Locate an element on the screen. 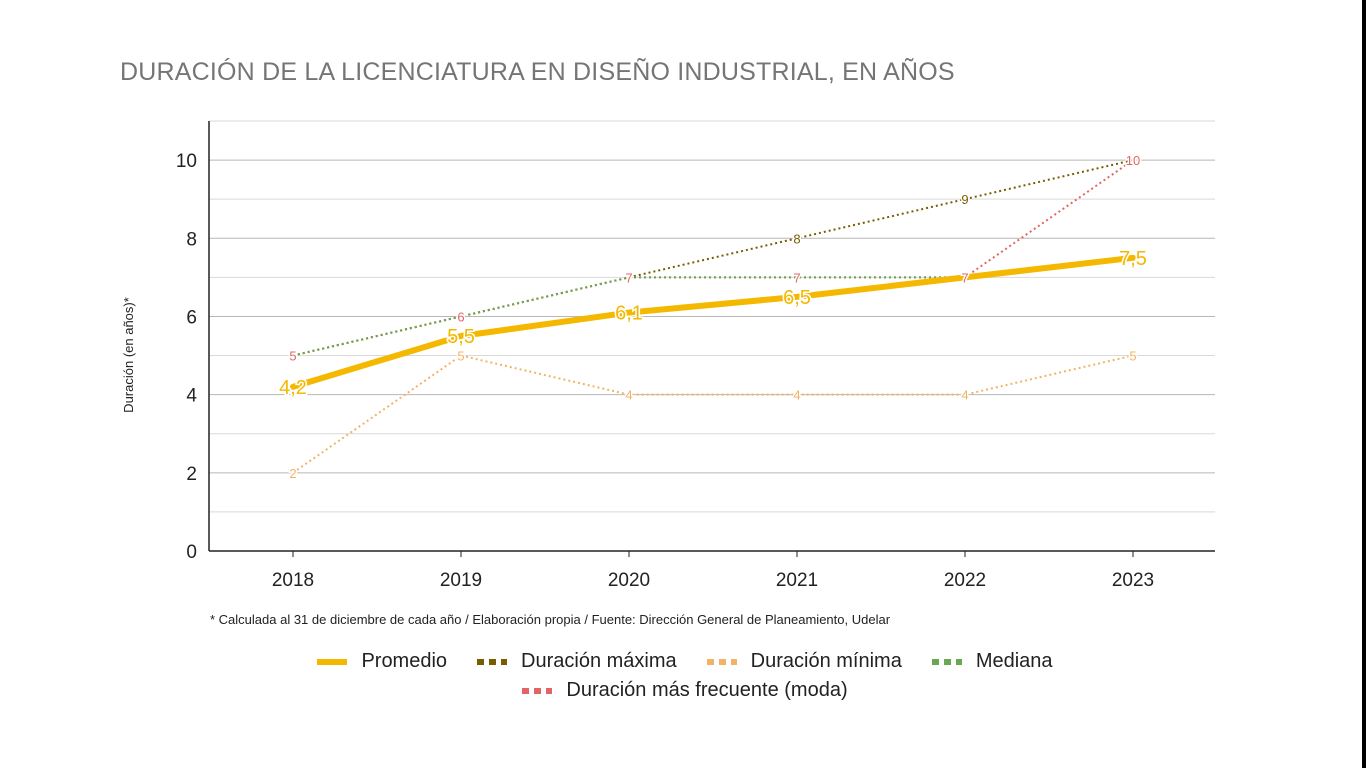 The height and width of the screenshot is (768, 1366). x-tick-label: 2021 is located at coordinates (797, 580).